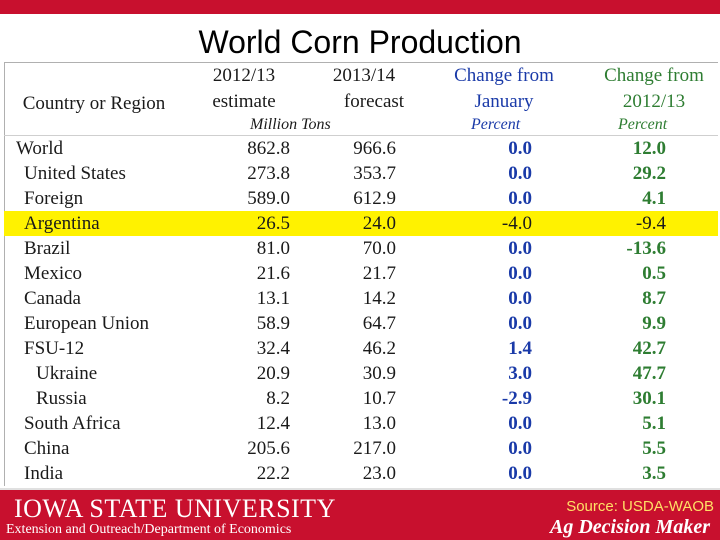 This screenshot has height=540, width=720. What do you see at coordinates (379, 348) in the screenshot?
I see `row-forecast: 46.2` at bounding box center [379, 348].